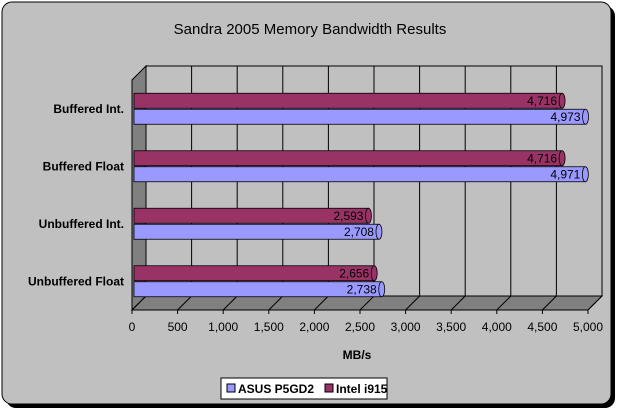 The image size is (621, 419). What do you see at coordinates (132, 327) in the screenshot?
I see `x-tick-label: 0` at bounding box center [132, 327].